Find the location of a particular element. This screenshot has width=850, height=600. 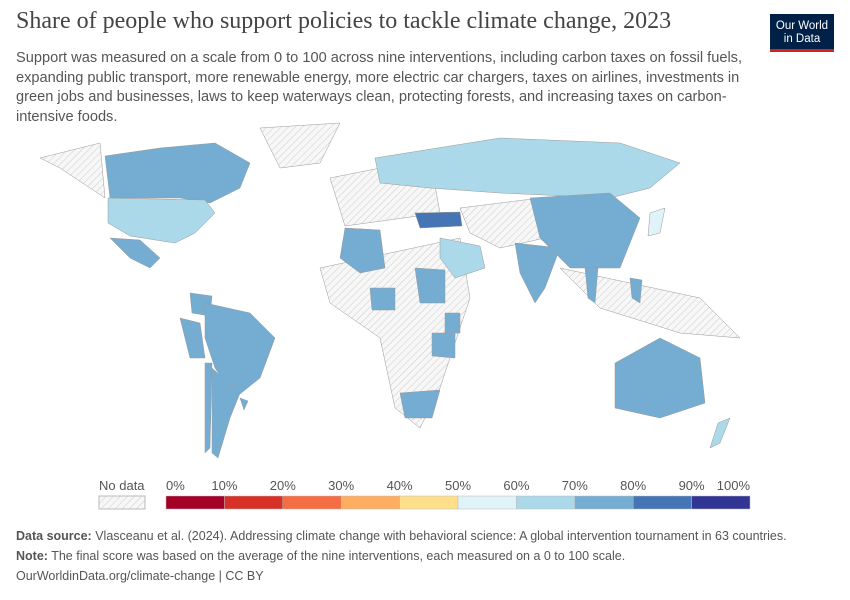

legend-no-data-label: No data is located at coordinates (122, 485).